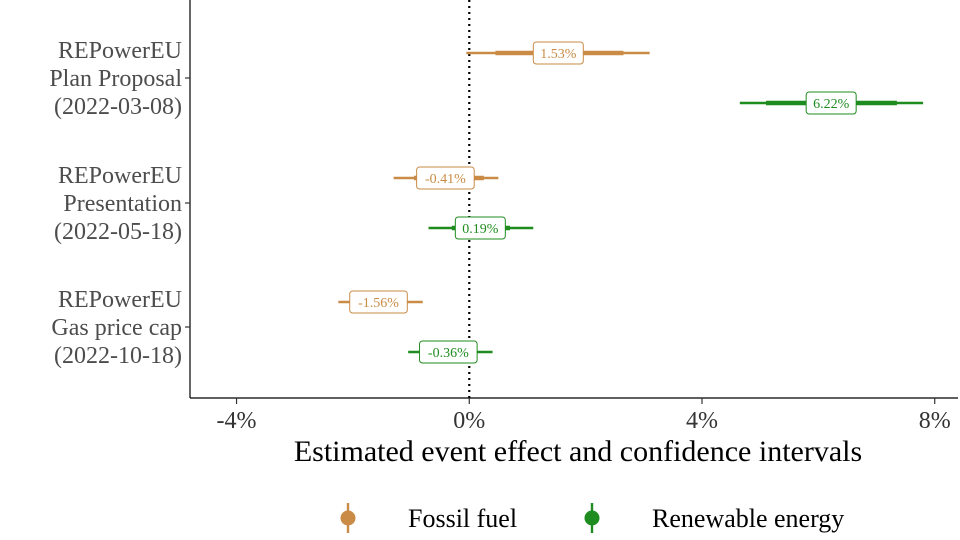 The width and height of the screenshot is (960, 540). I want to click on estimate-label: 1.53%, so click(558, 54).